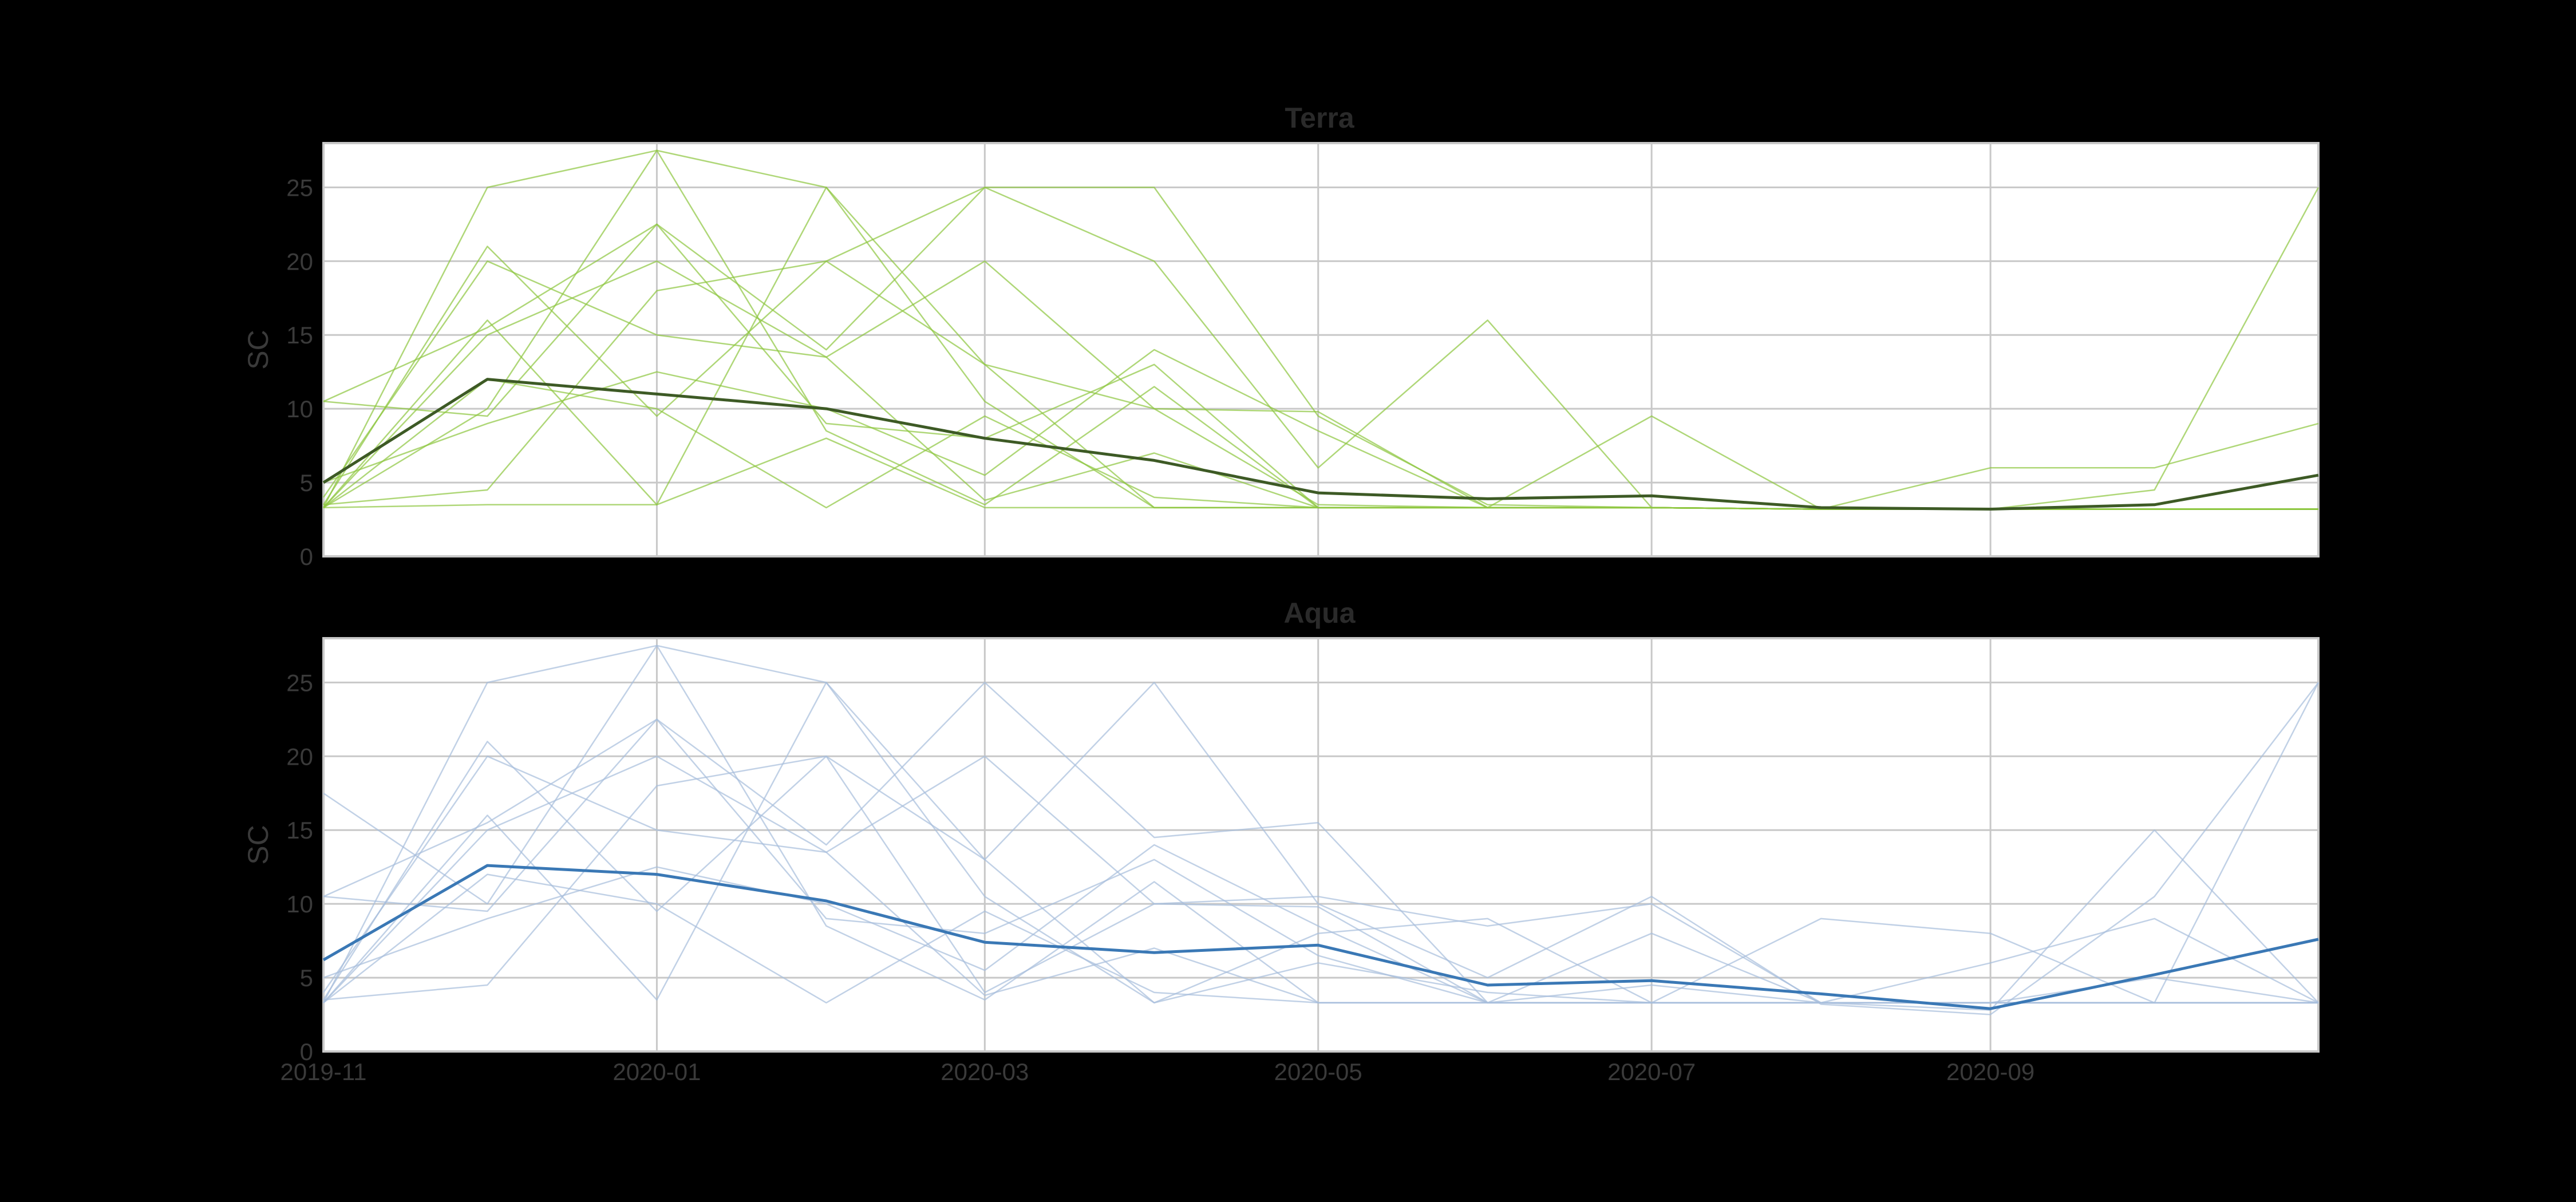 The width and height of the screenshot is (2576, 1202). I want to click on x-tick-label: 2020-03, so click(985, 1071).